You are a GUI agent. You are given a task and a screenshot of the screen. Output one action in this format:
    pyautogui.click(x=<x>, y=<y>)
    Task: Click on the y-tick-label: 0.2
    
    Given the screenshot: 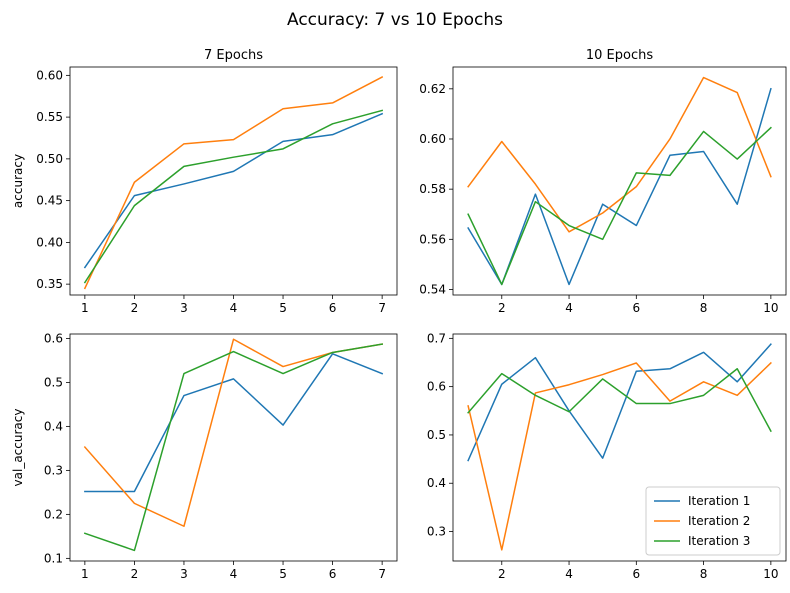 What is the action you would take?
    pyautogui.click(x=53, y=514)
    